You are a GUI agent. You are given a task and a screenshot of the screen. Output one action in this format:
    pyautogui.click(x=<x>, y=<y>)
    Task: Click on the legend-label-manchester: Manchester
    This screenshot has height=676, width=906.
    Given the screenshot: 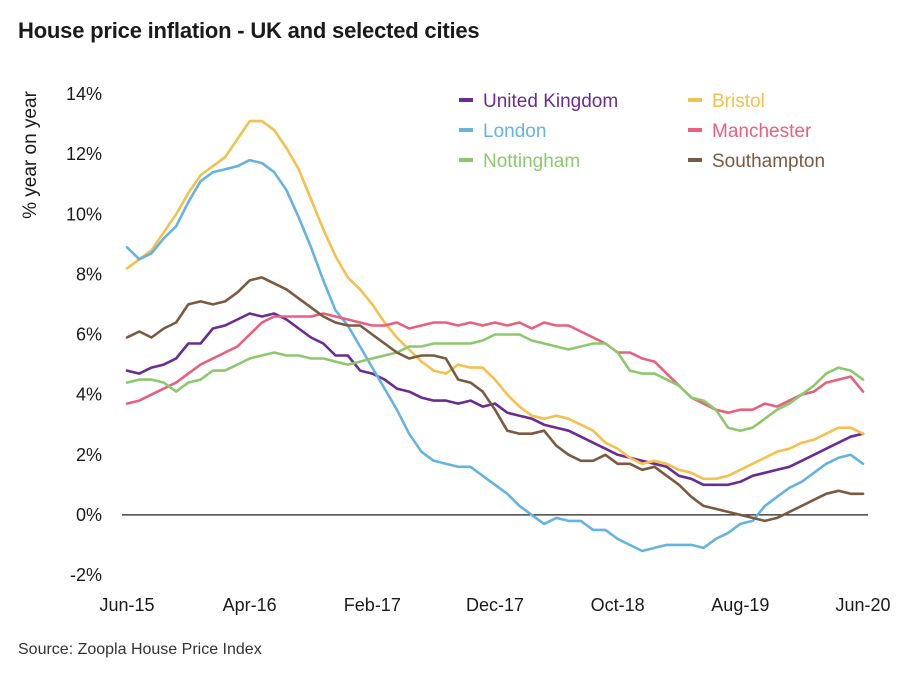 What is the action you would take?
    pyautogui.click(x=762, y=131)
    